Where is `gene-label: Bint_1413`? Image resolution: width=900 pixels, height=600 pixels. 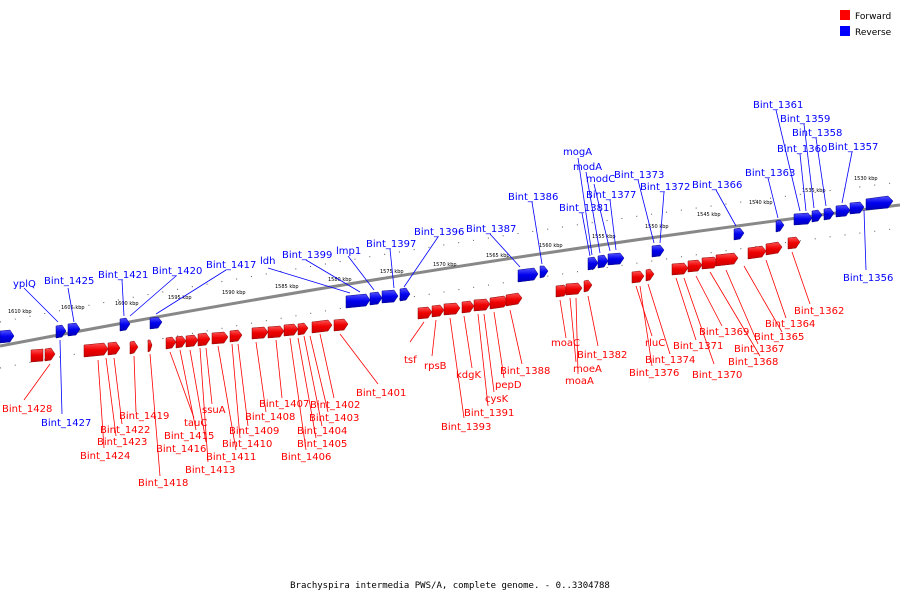 gene-label: Bint_1413 is located at coordinates (210, 470).